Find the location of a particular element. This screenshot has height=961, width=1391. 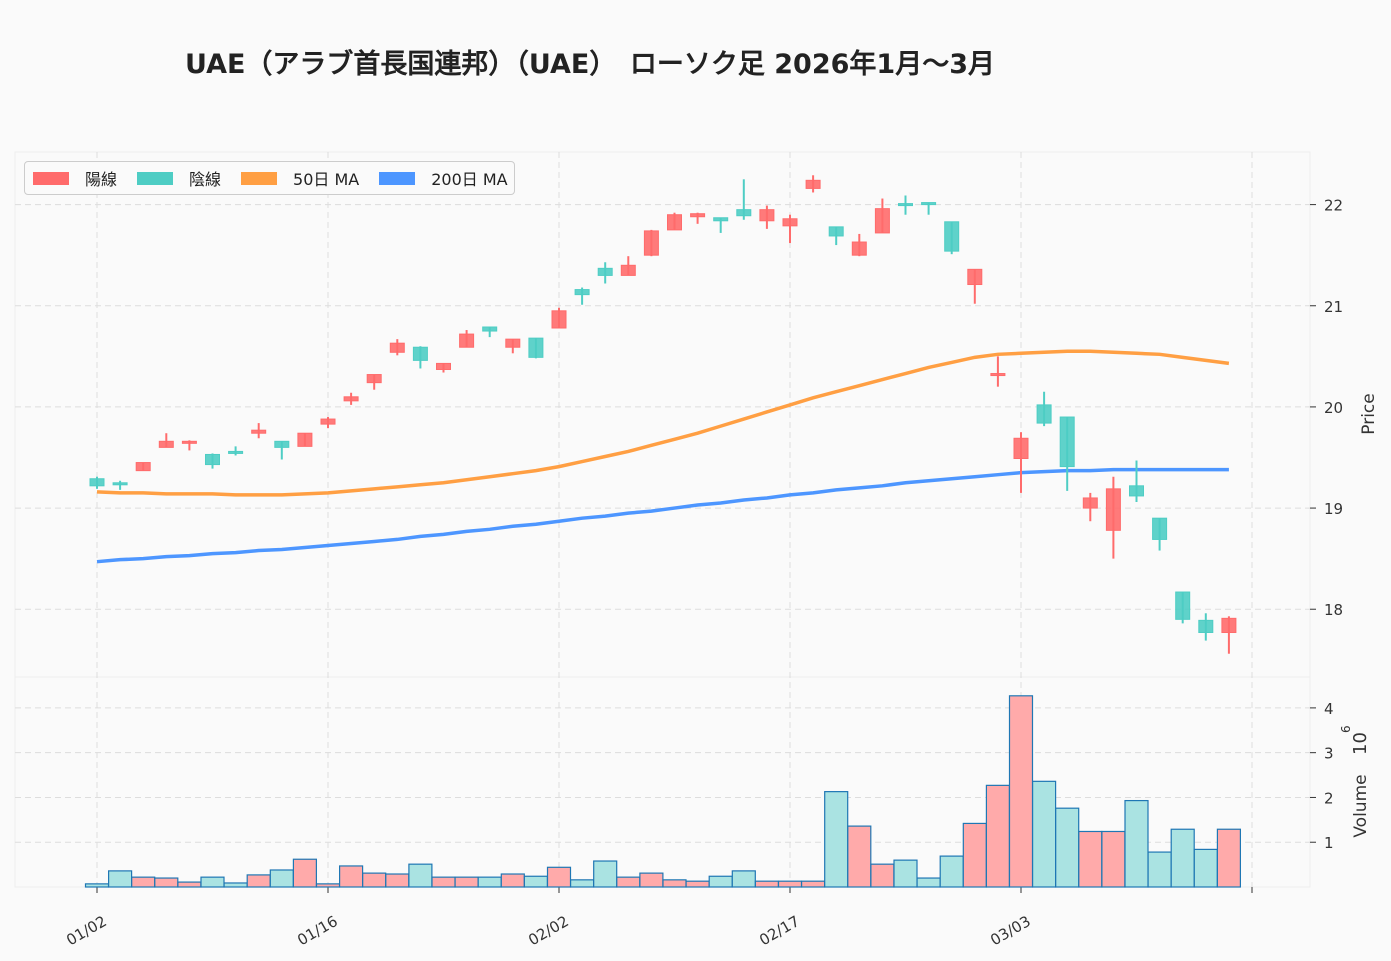

volume-tick-label: 1 is located at coordinates (1329, 843).